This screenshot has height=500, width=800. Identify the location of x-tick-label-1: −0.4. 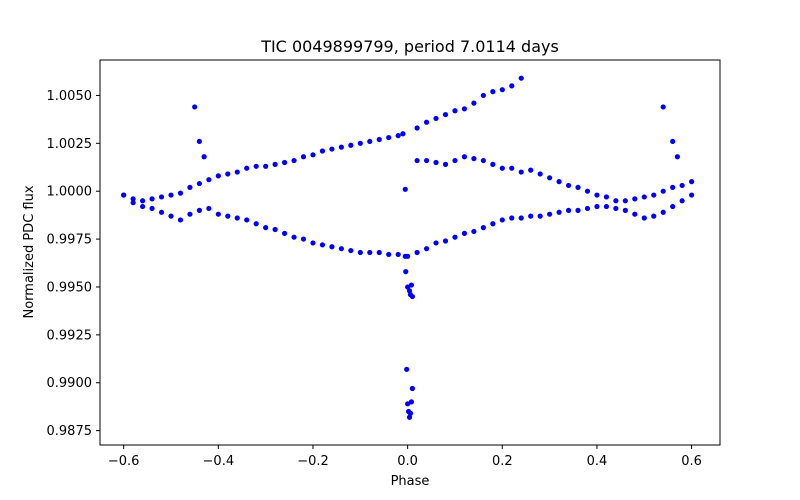
(219, 461).